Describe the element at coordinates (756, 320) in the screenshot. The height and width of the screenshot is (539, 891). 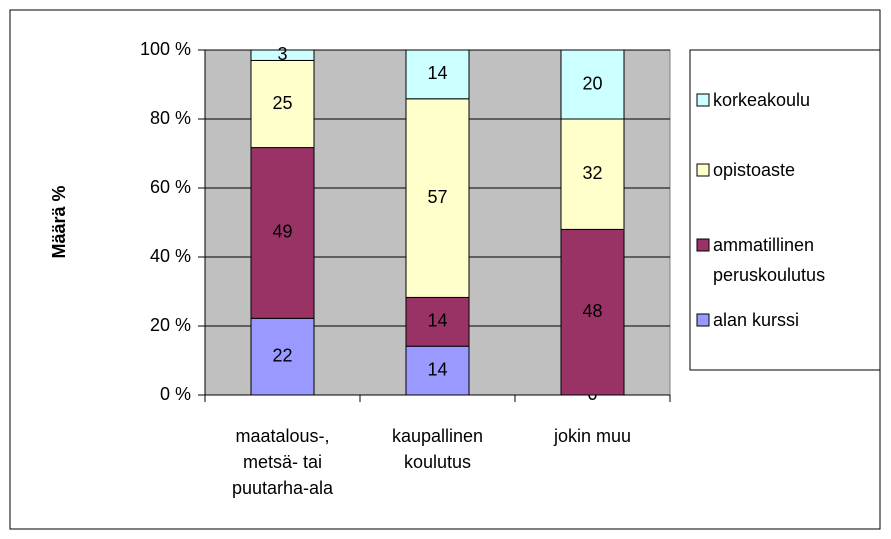
I see `legend-label: alan kurssi` at that location.